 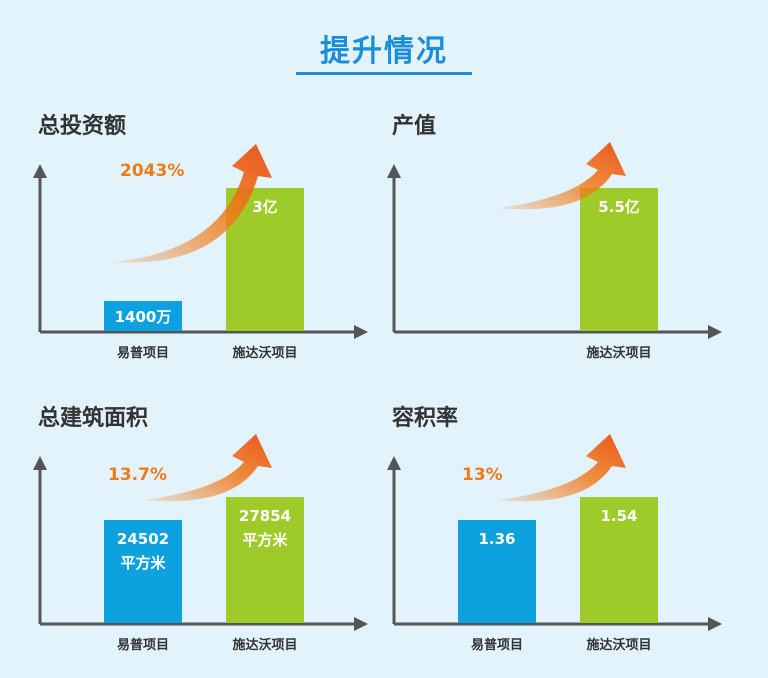 What do you see at coordinates (619, 207) in the screenshot?
I see `bar-value-label: 5.5亿` at bounding box center [619, 207].